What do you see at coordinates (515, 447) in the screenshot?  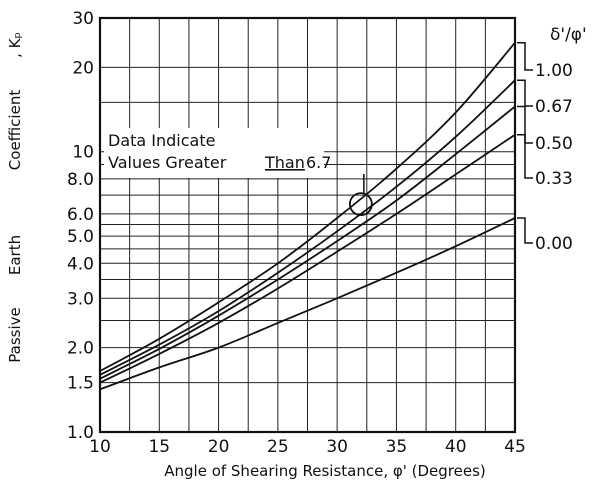 I see `x-tick-label: 45` at bounding box center [515, 447].